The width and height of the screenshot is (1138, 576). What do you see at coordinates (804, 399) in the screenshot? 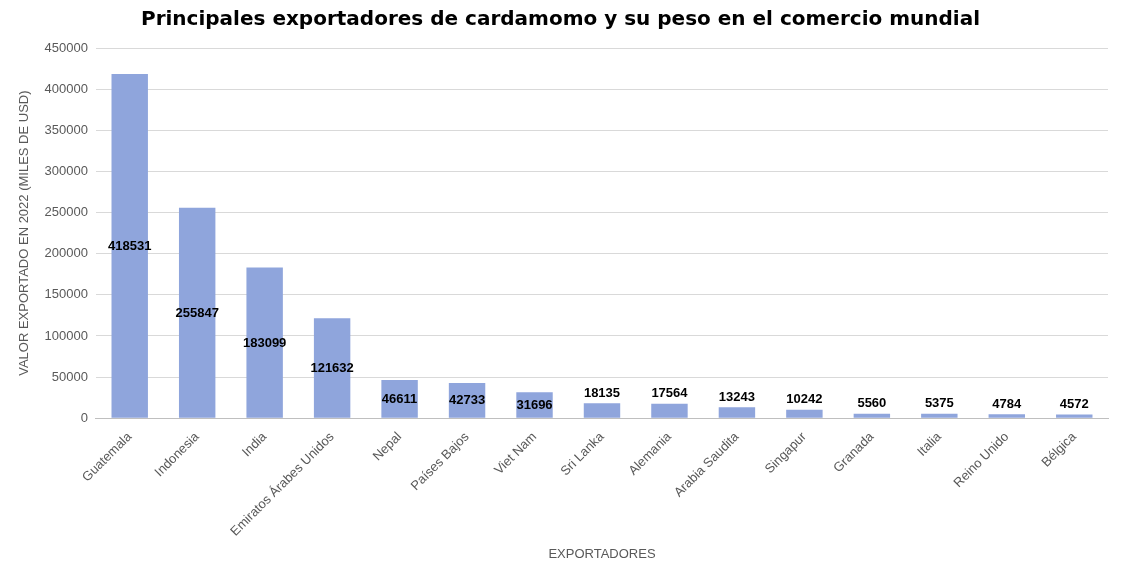
I see `data-label: 10242` at bounding box center [804, 399].